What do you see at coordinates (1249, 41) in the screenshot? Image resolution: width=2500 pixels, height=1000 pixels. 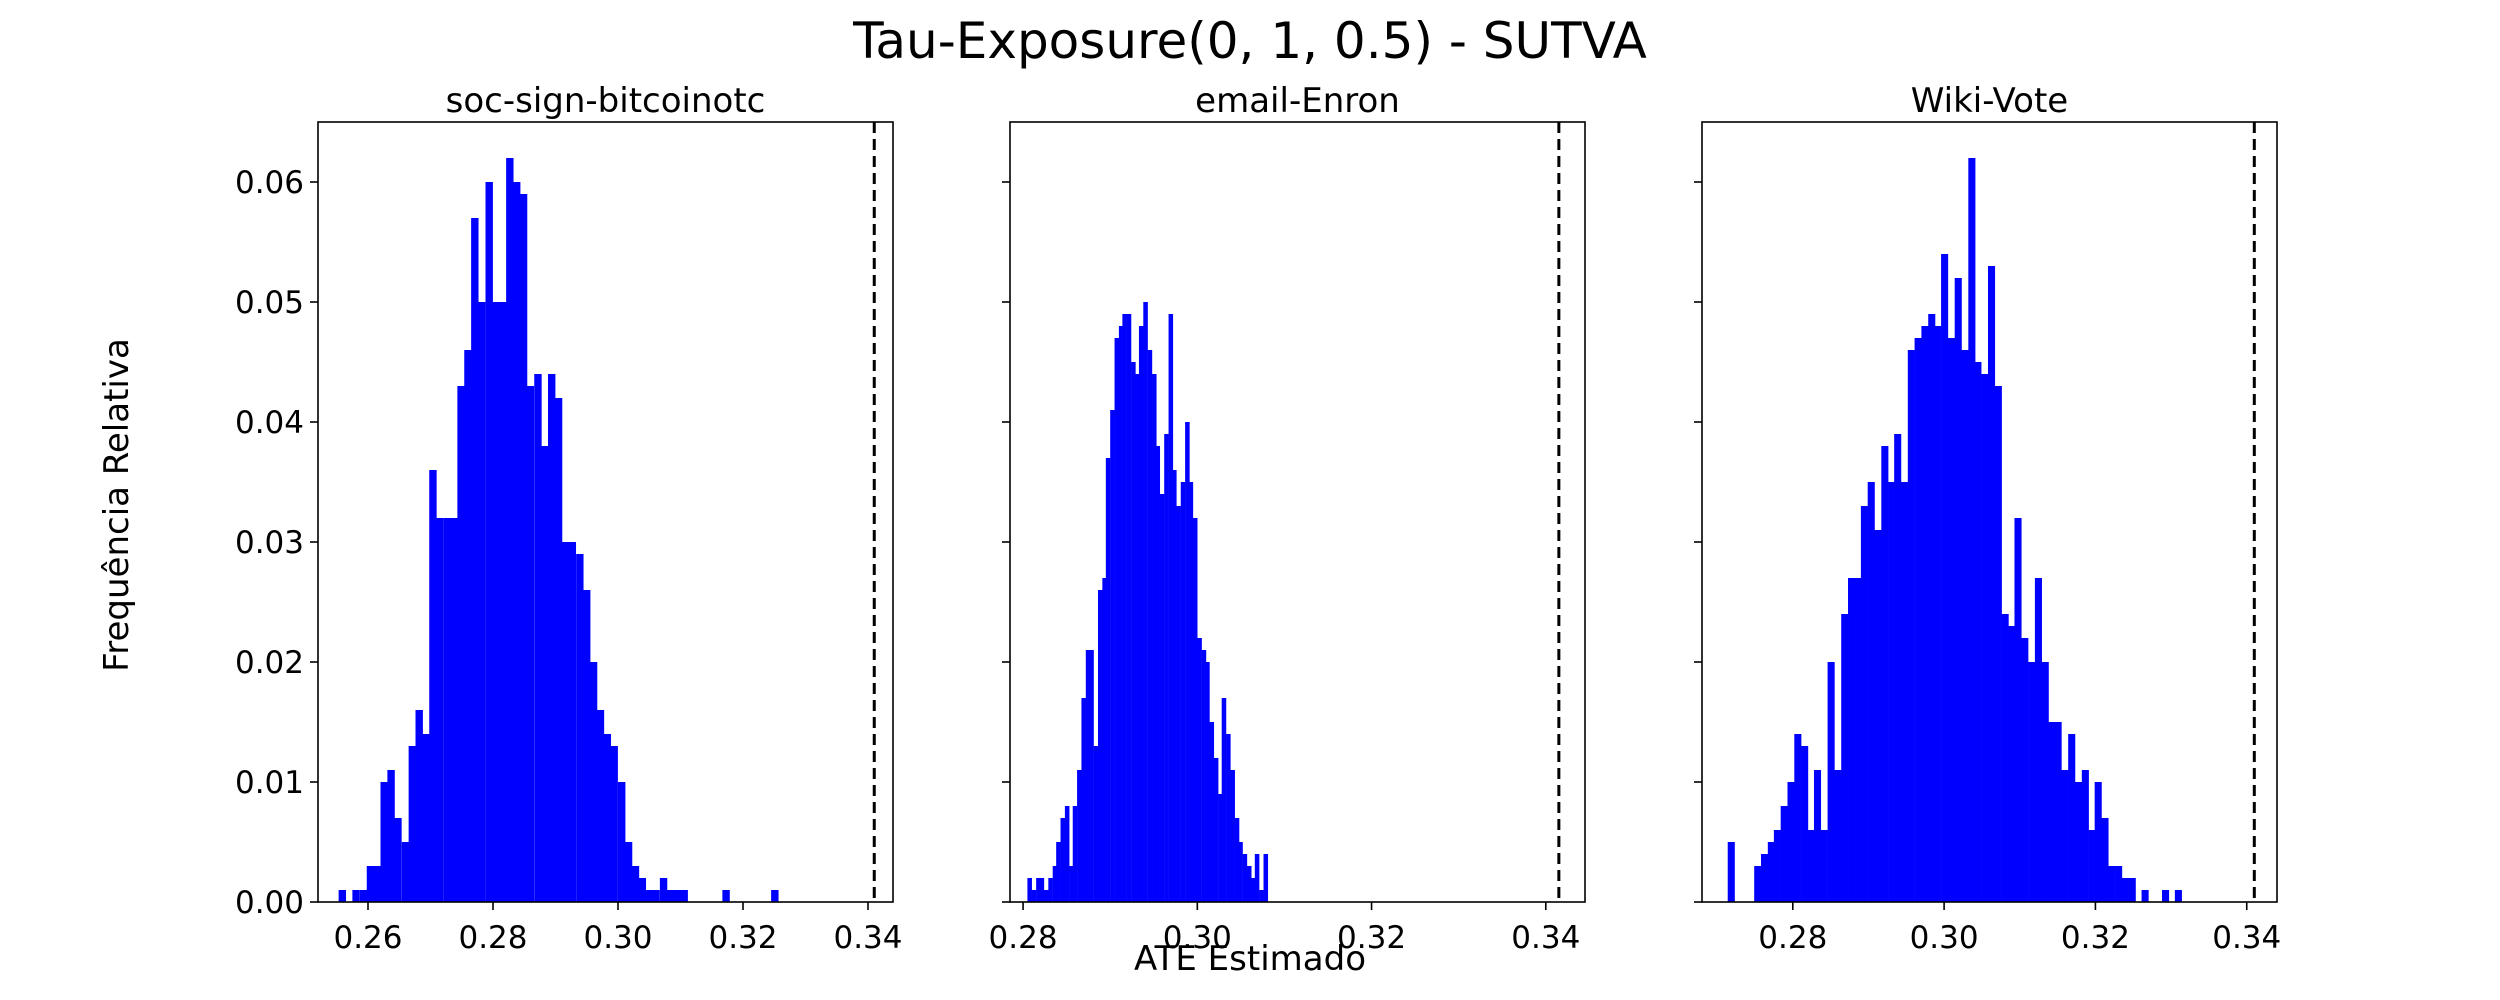 I see `figure-title: Tau-Exposure(0, 1, 0.5) - SUTVA` at bounding box center [1249, 41].